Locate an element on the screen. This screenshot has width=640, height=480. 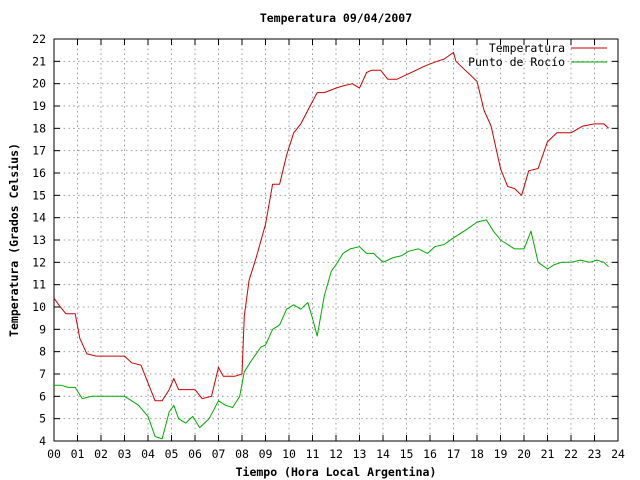
y-tick-label: 18 is located at coordinates (39, 128).